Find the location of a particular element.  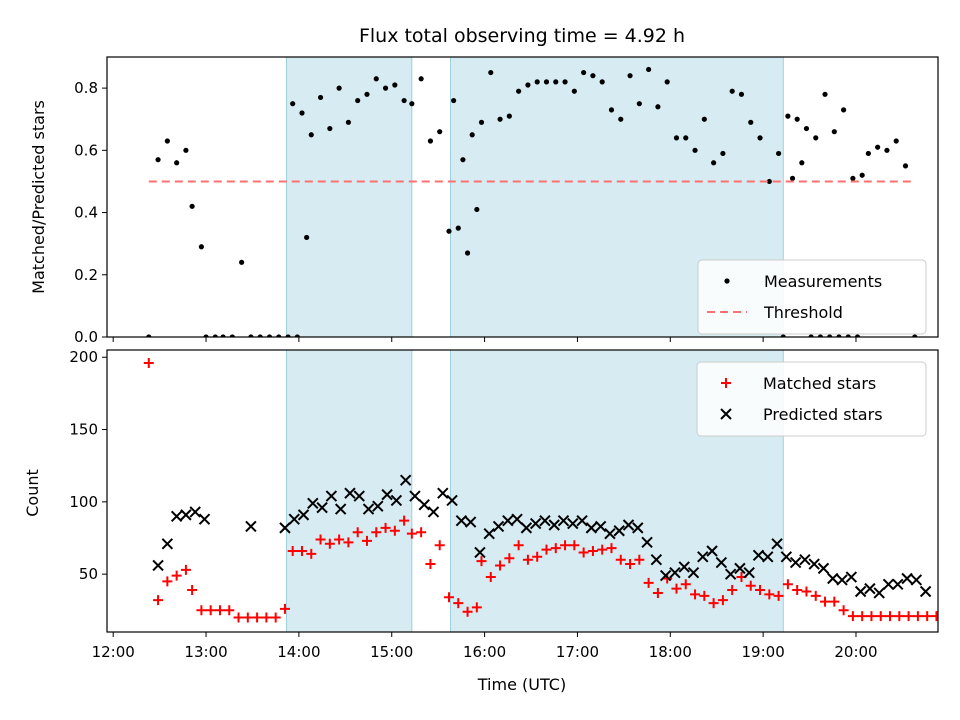

y-tick-label: 0.2 is located at coordinates (86, 275).